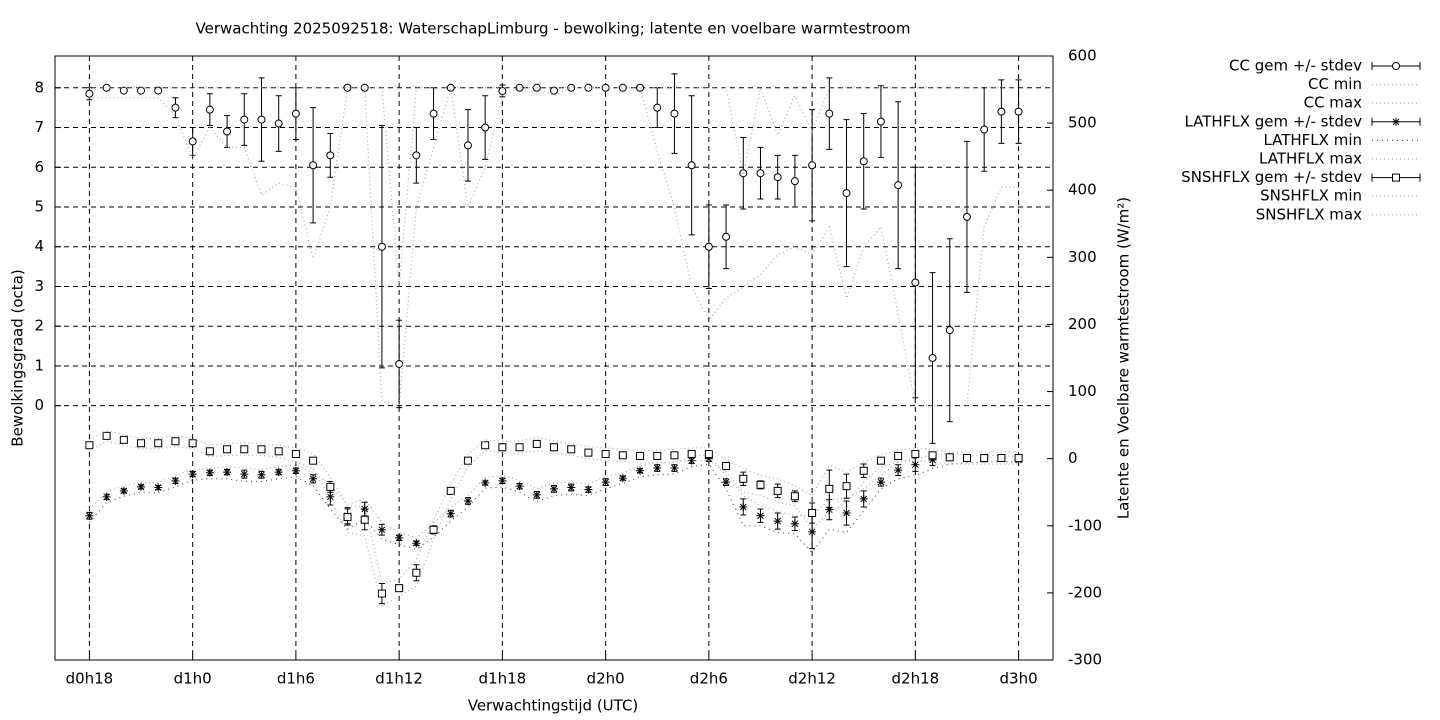  What do you see at coordinates (399, 679) in the screenshot?
I see `x-tick-label: d1h12` at bounding box center [399, 679].